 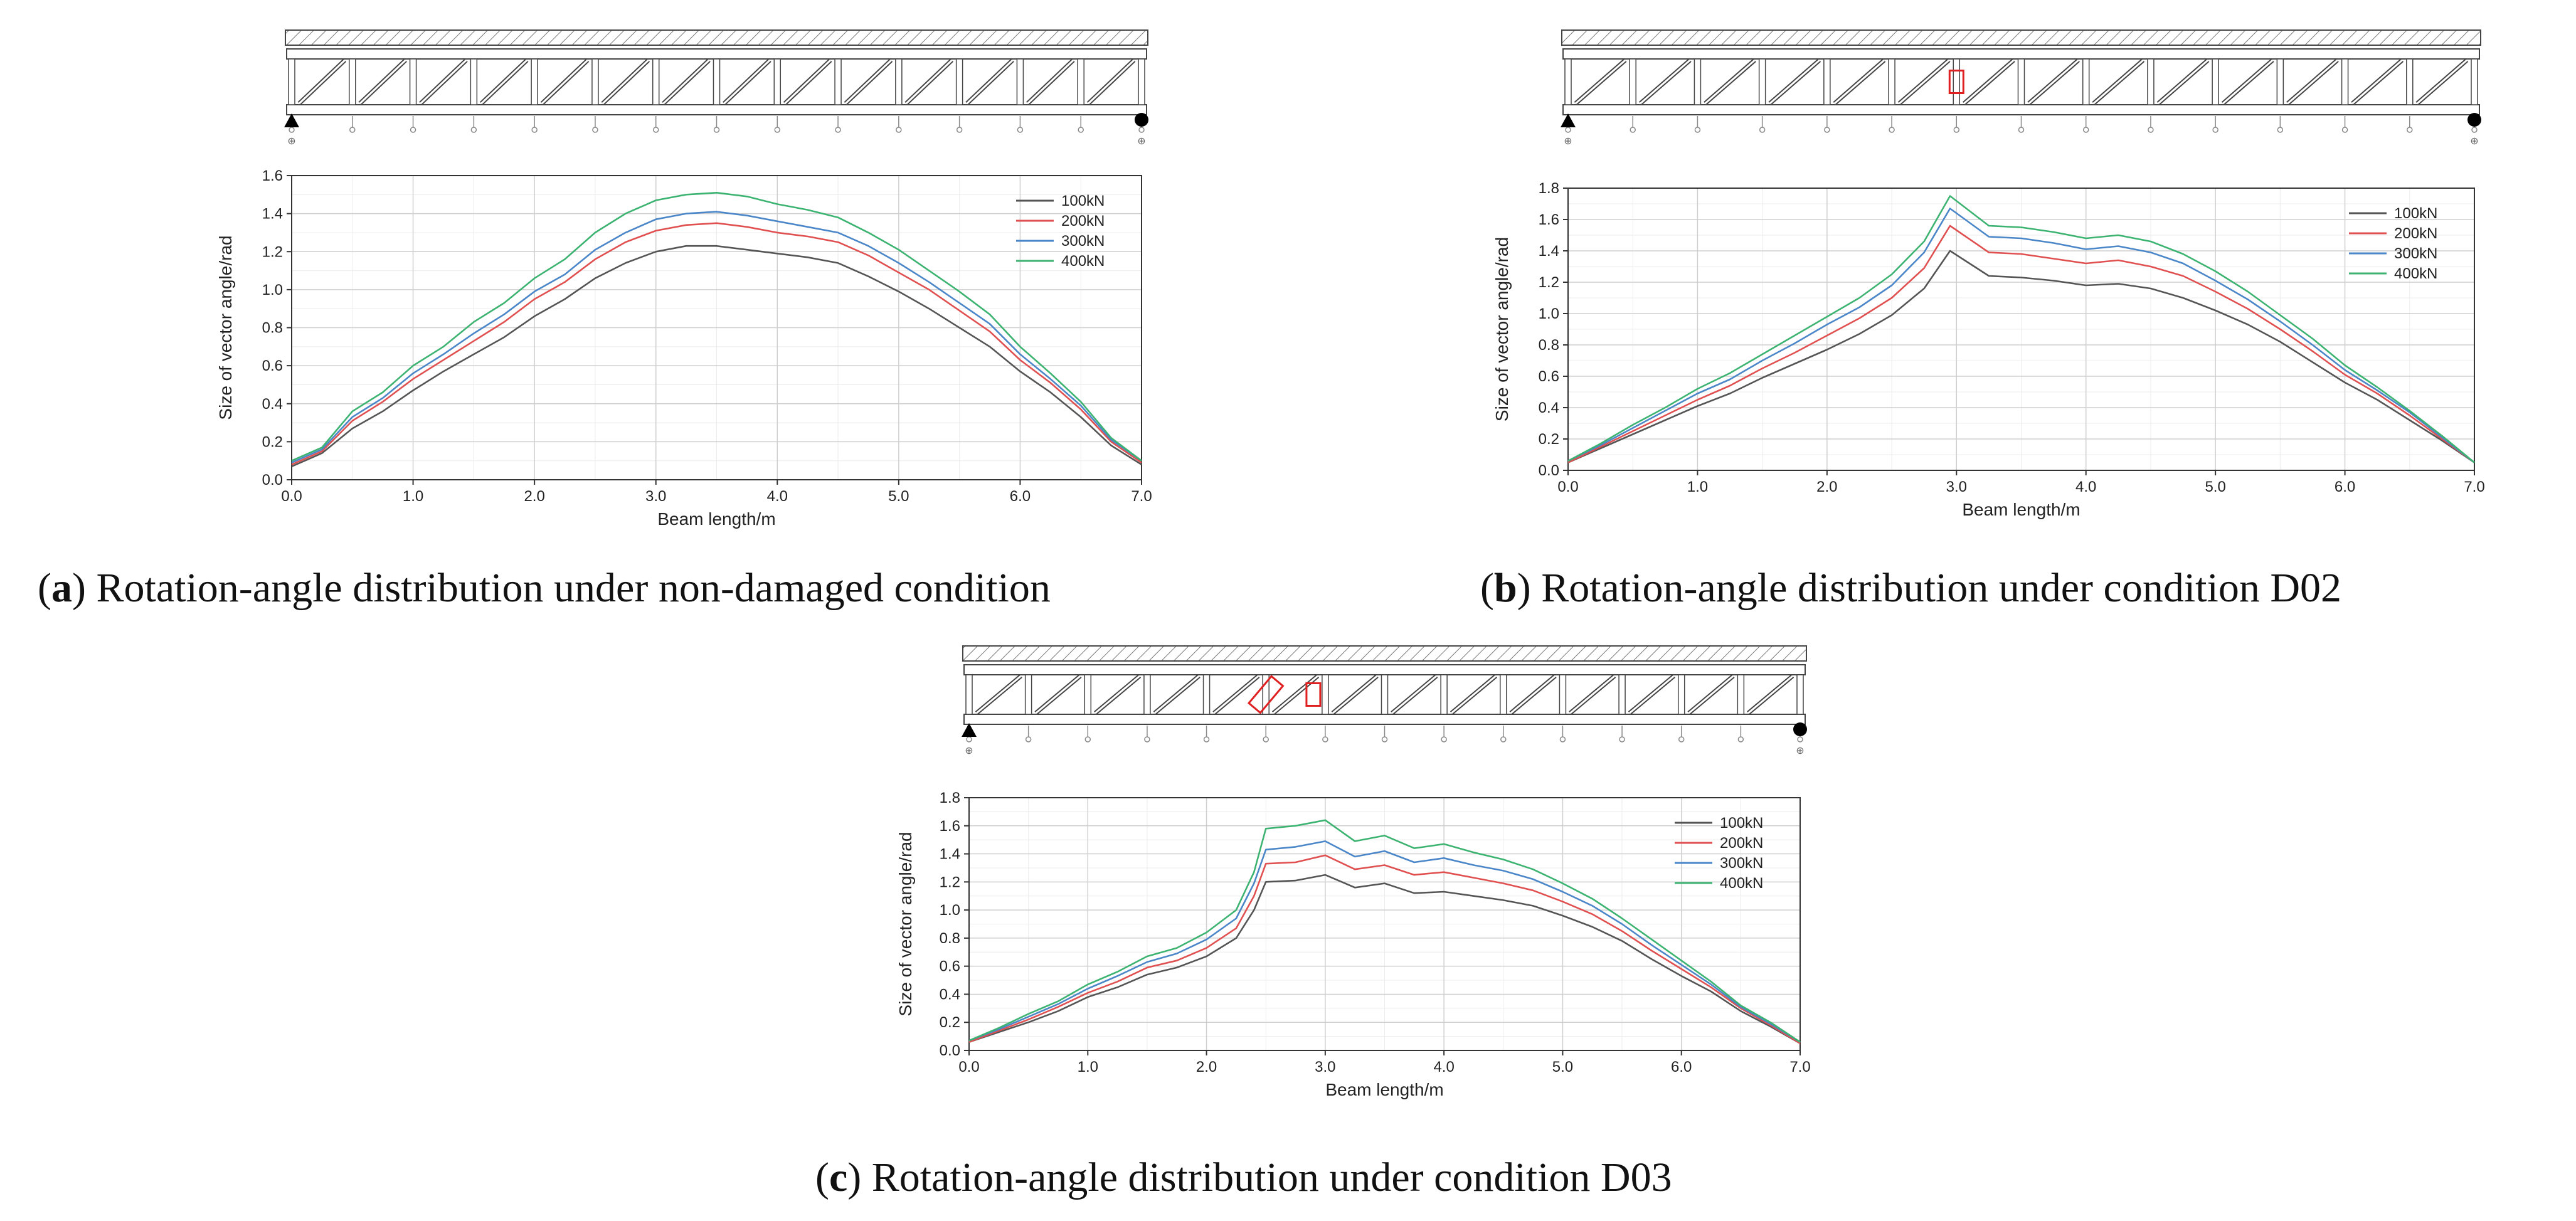 What do you see at coordinates (969, 730) in the screenshot?
I see `panel-c-pin-support-icon` at bounding box center [969, 730].